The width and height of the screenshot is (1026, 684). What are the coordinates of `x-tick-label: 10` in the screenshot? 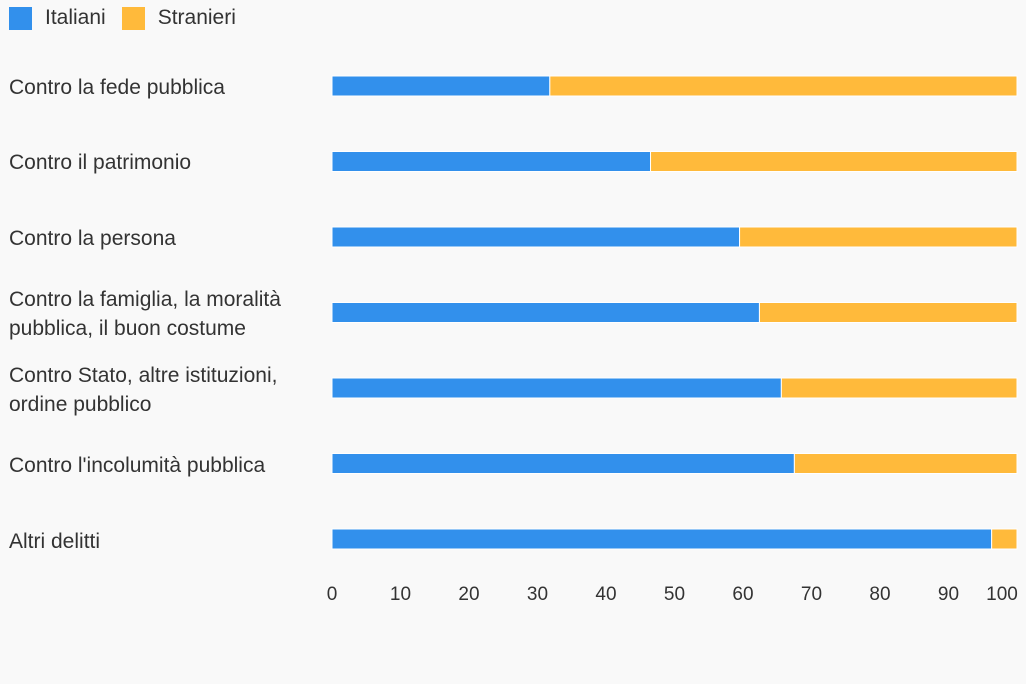 It's located at (400, 594).